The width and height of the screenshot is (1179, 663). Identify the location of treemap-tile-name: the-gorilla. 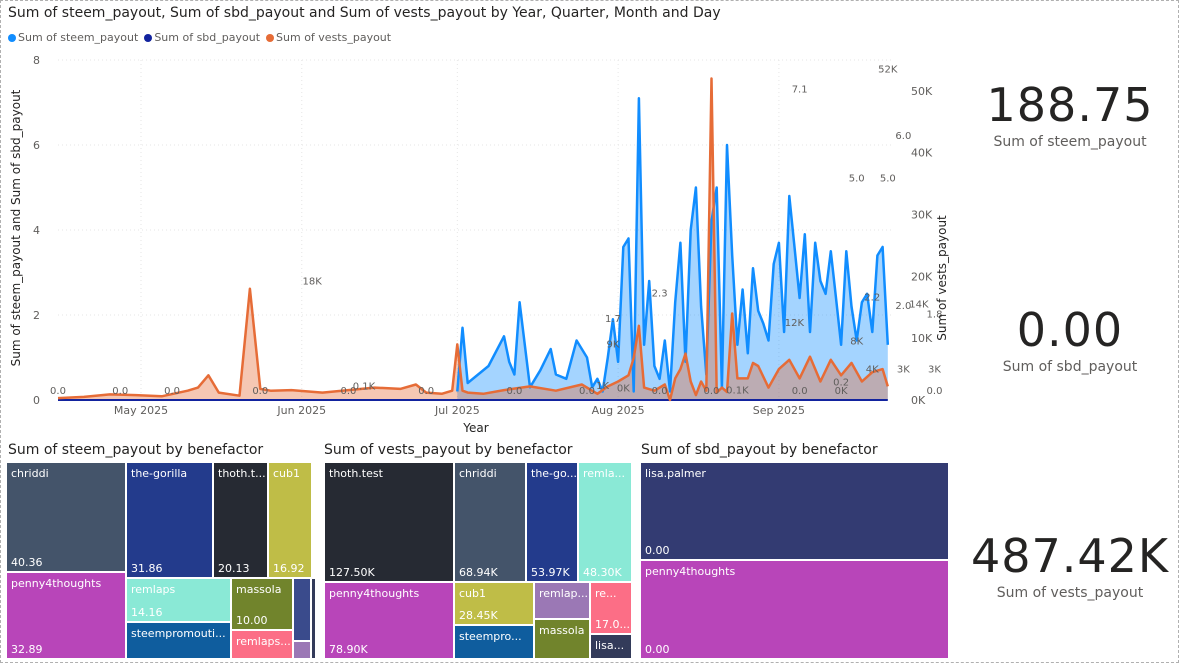
(159, 473).